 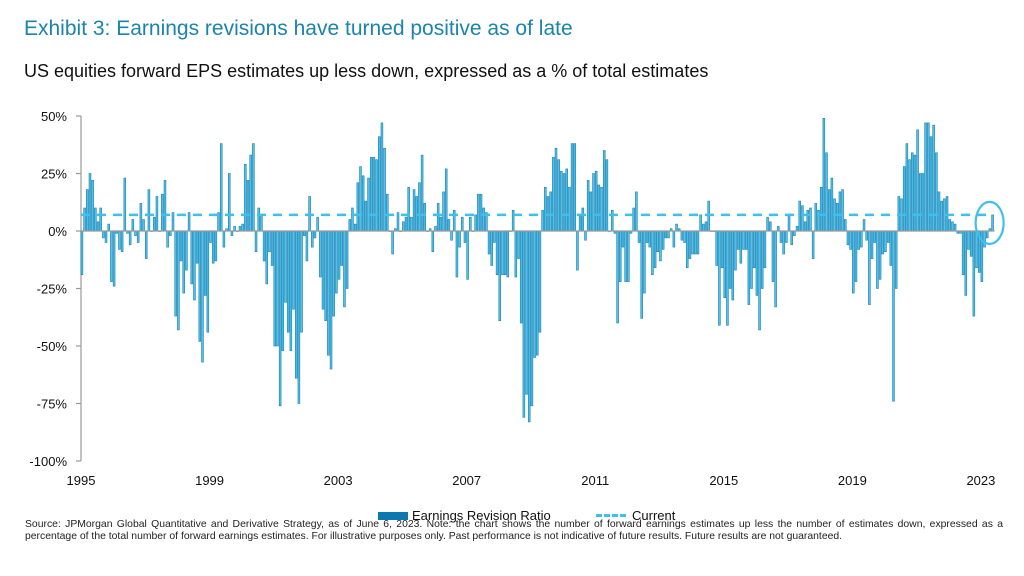 What do you see at coordinates (654, 515) in the screenshot?
I see `legend-label: Current` at bounding box center [654, 515].